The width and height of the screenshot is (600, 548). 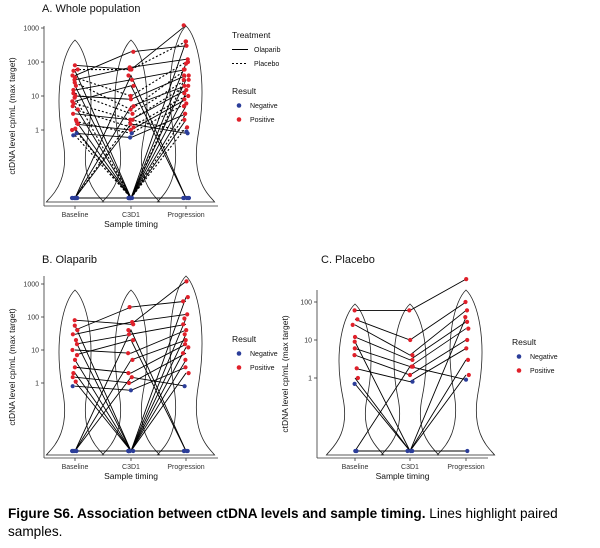 What do you see at coordinates (33, 318) in the screenshot?
I see `y-tick-label: 100` at bounding box center [33, 318].